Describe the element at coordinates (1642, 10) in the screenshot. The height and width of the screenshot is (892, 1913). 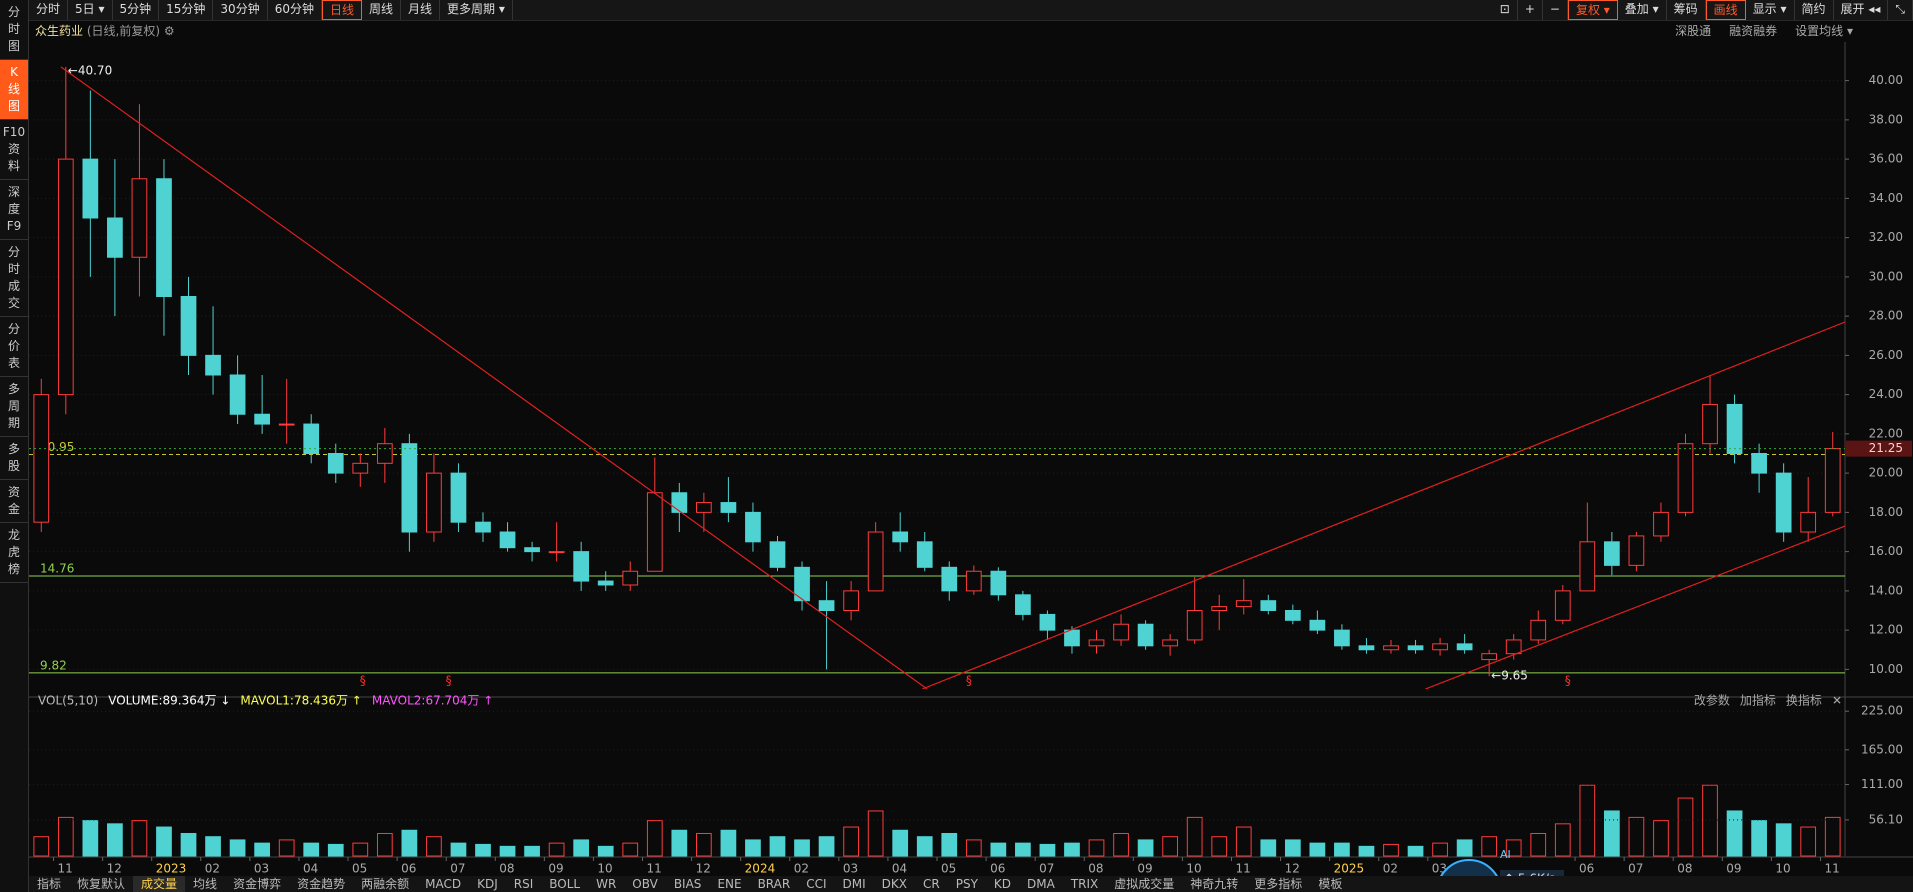
I see `tool-button: 叠加 ▾` at that location.